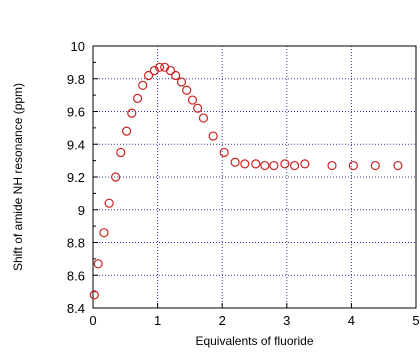 The image size is (420, 354). What do you see at coordinates (76, 112) in the screenshot?
I see `y-tick-label: 9.6` at bounding box center [76, 112].